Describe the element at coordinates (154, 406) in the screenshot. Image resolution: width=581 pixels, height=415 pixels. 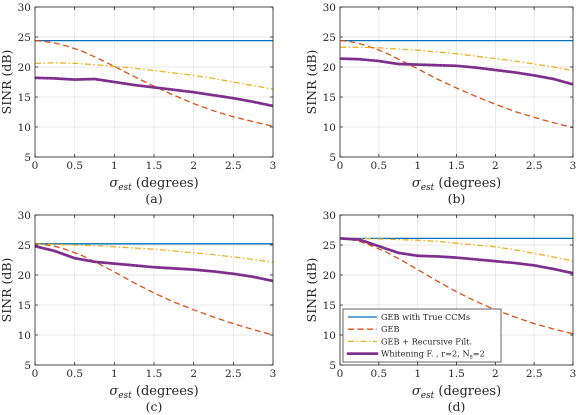
I see `panel-label: (c)` at that location.